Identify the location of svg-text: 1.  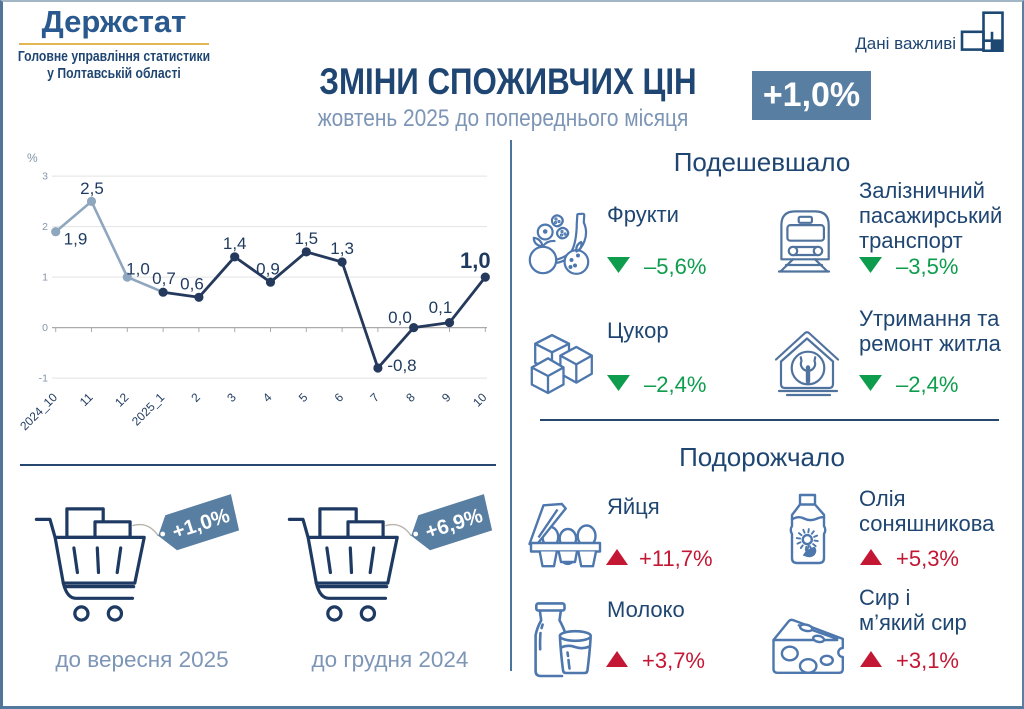
(45, 278).